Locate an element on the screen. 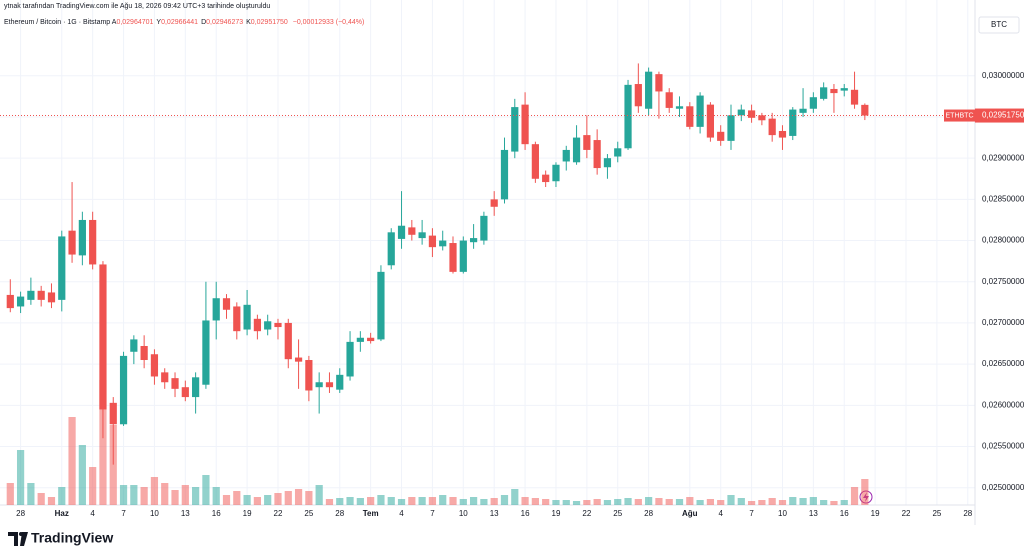 This screenshot has width=1024, height=555. y-tick-label: 0,02550000 is located at coordinates (1003, 446).